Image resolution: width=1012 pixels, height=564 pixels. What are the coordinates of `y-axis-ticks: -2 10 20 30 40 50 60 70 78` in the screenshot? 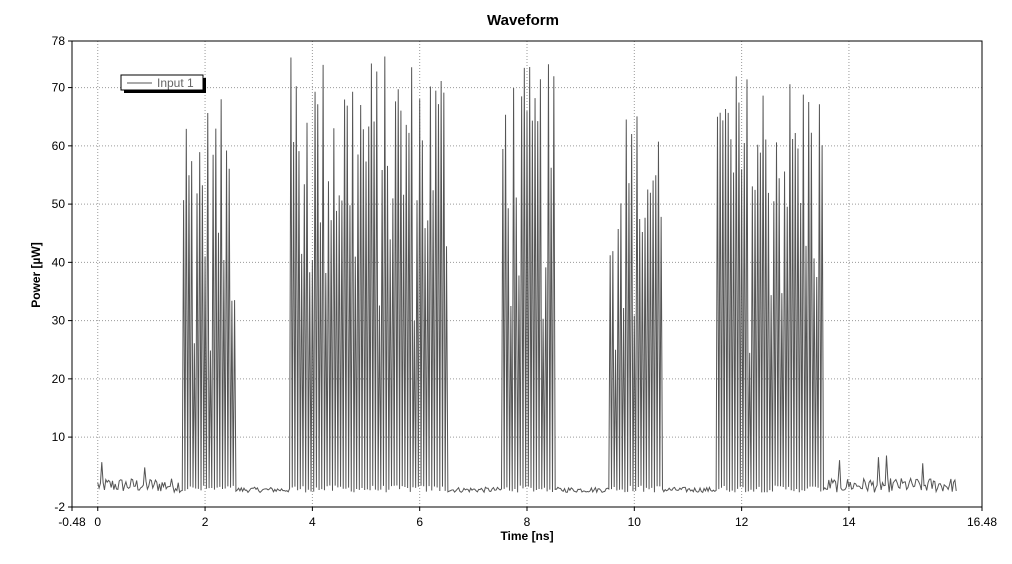 It's located at (62, 274).